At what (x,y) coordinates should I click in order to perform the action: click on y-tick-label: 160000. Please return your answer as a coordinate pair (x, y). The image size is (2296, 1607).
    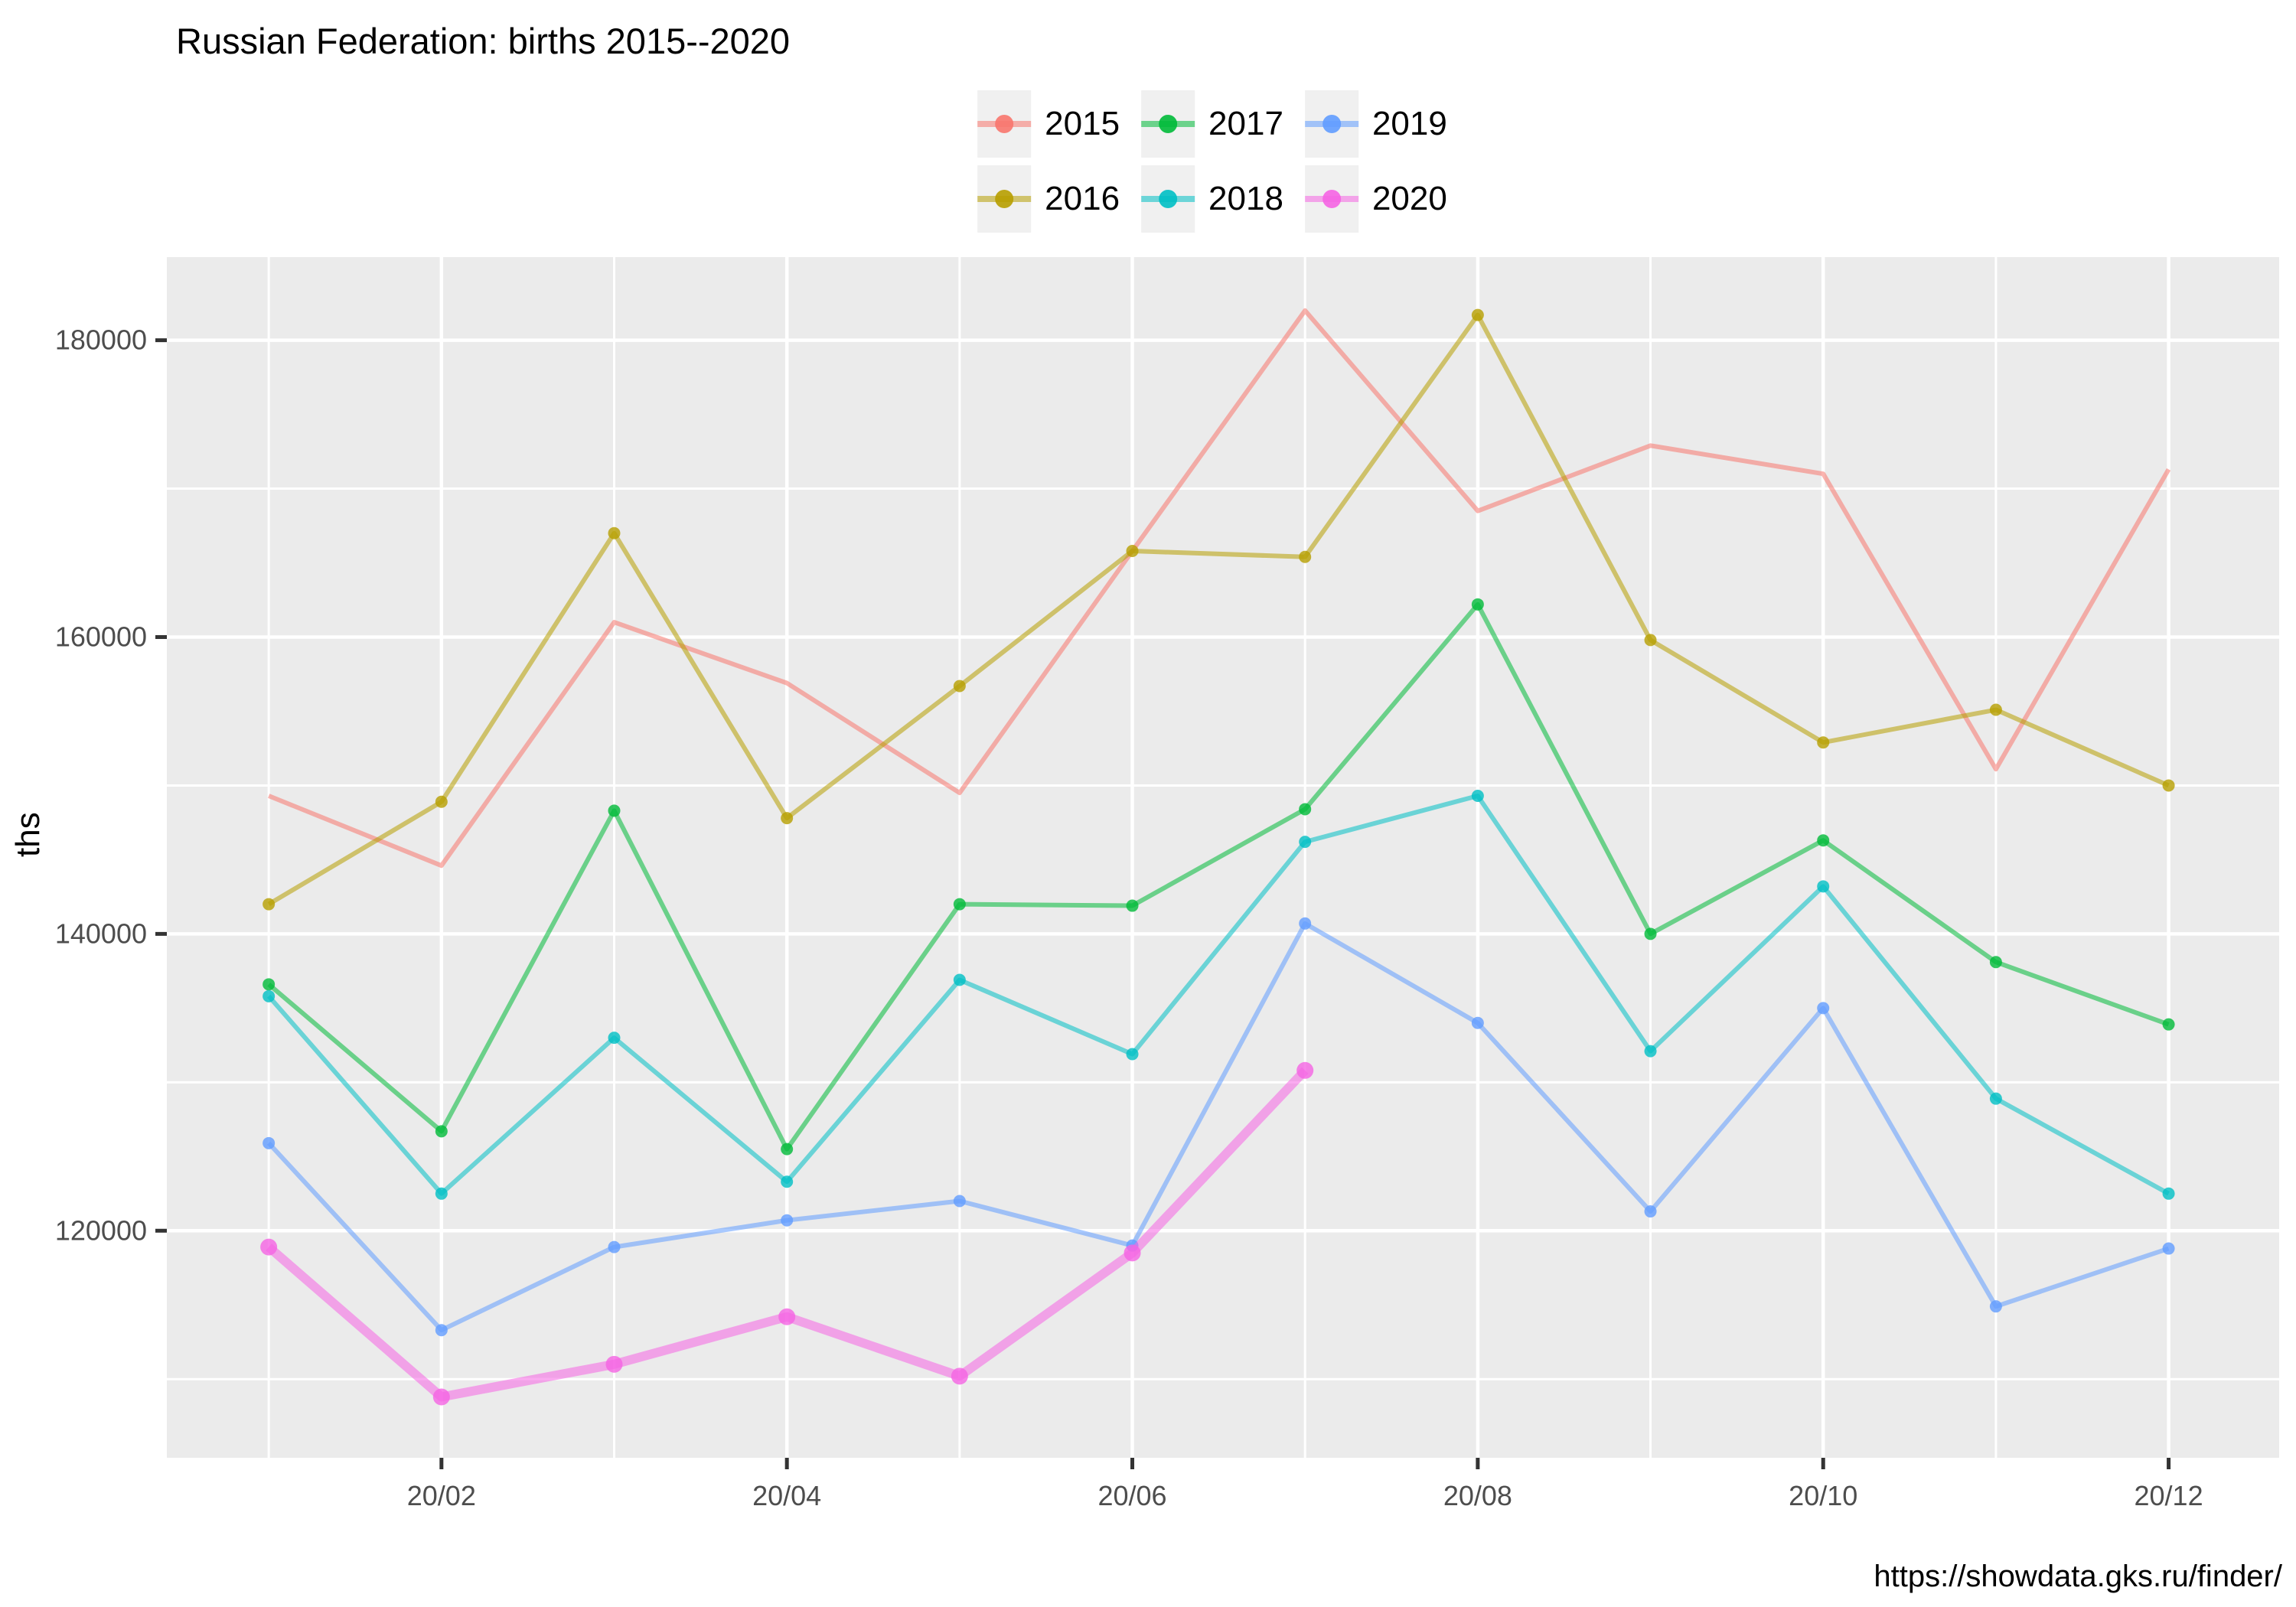
    Looking at the image, I should click on (101, 636).